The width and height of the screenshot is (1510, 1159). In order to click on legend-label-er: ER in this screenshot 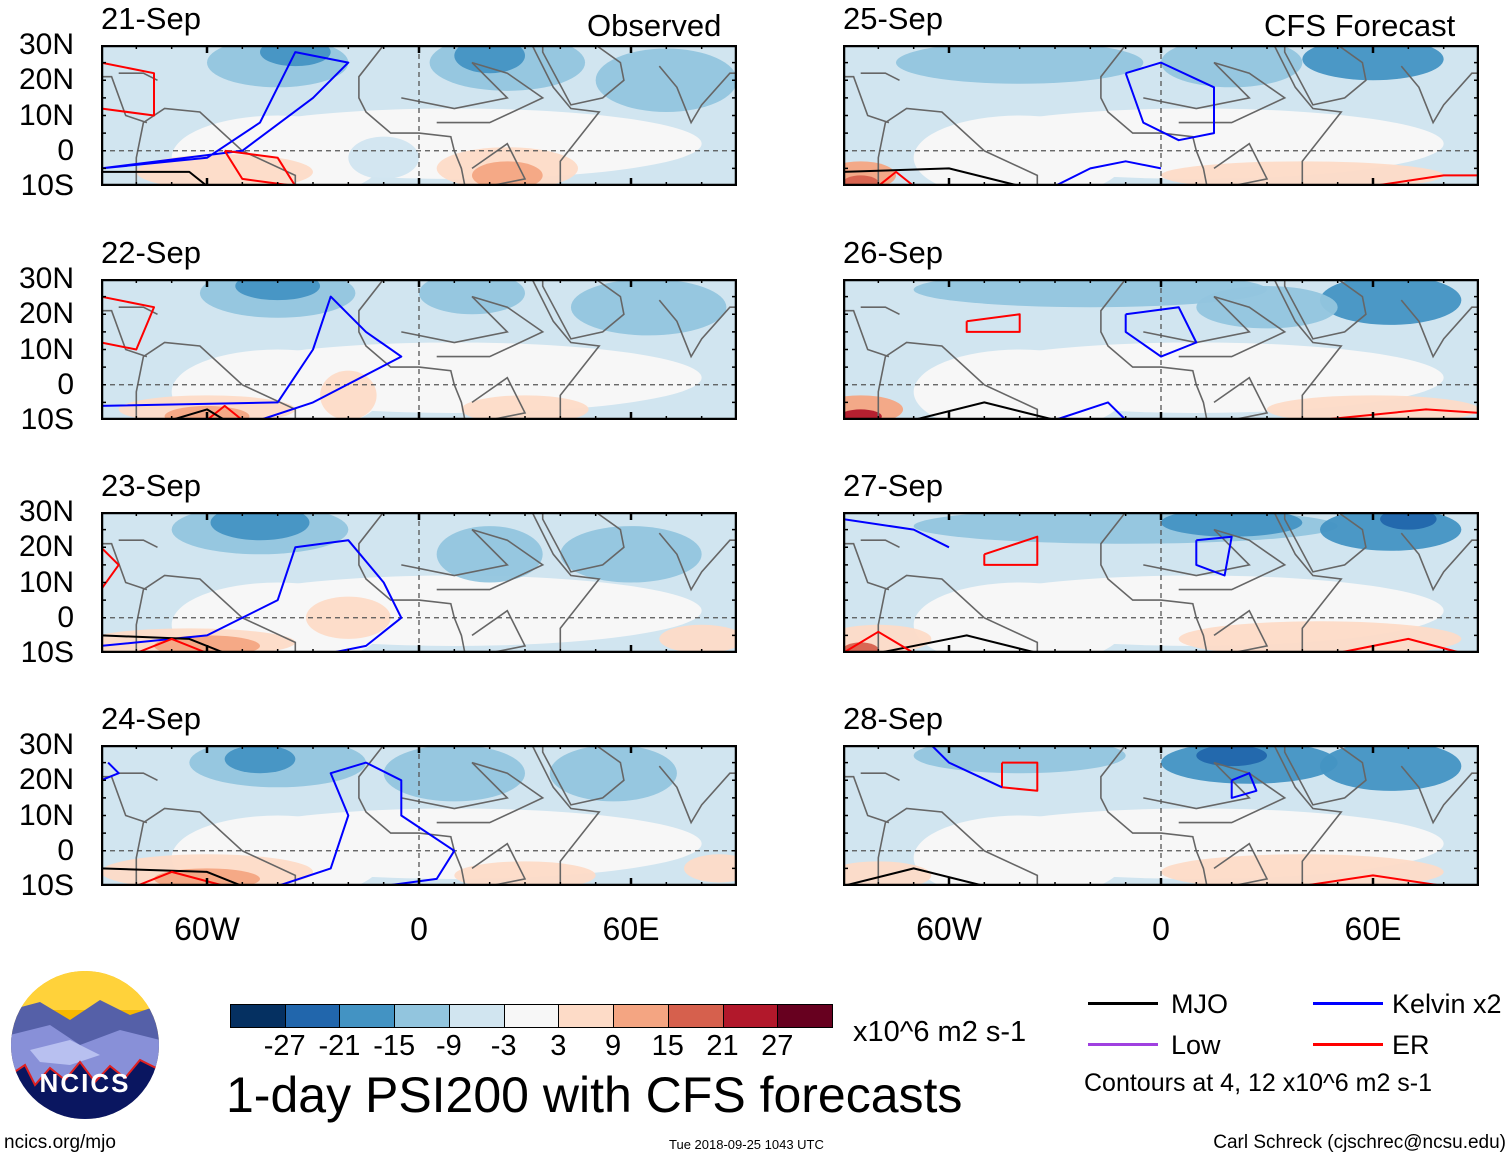, I will do `click(1411, 1045)`.